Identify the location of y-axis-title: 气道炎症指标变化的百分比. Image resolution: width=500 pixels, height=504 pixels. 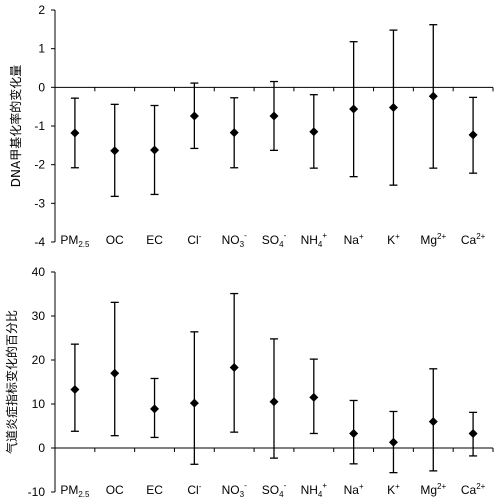
(11, 382).